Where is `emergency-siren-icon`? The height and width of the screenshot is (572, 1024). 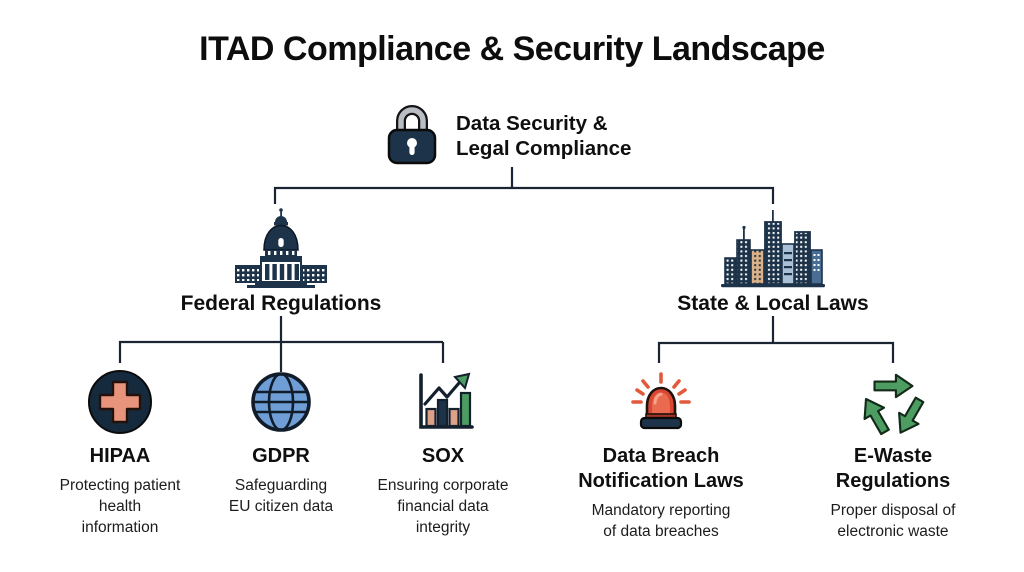
emergency-siren-icon is located at coordinates (661, 402).